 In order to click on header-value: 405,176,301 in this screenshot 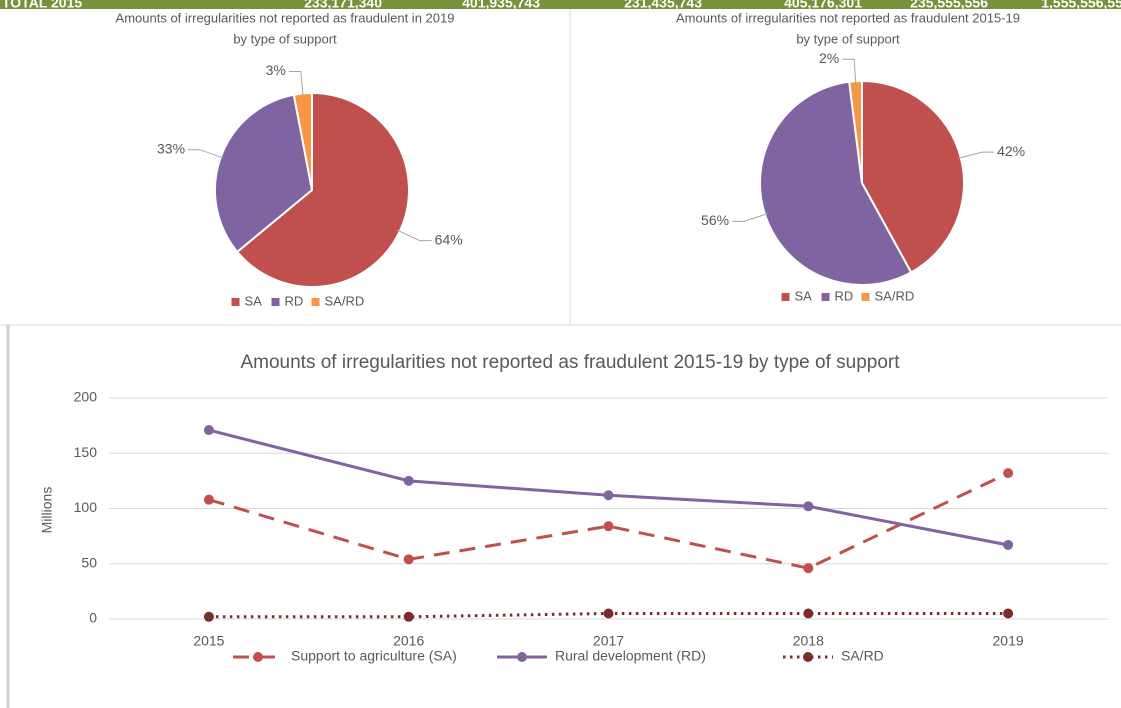, I will do `click(823, 5)`.